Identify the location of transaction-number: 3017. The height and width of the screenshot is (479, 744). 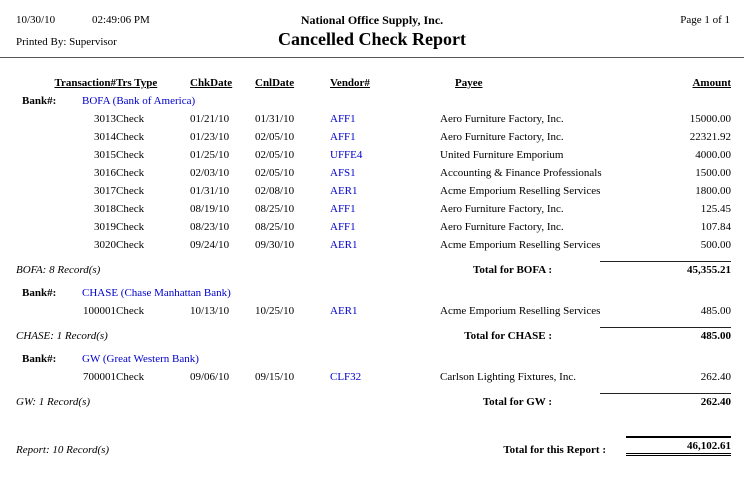
(105, 191).